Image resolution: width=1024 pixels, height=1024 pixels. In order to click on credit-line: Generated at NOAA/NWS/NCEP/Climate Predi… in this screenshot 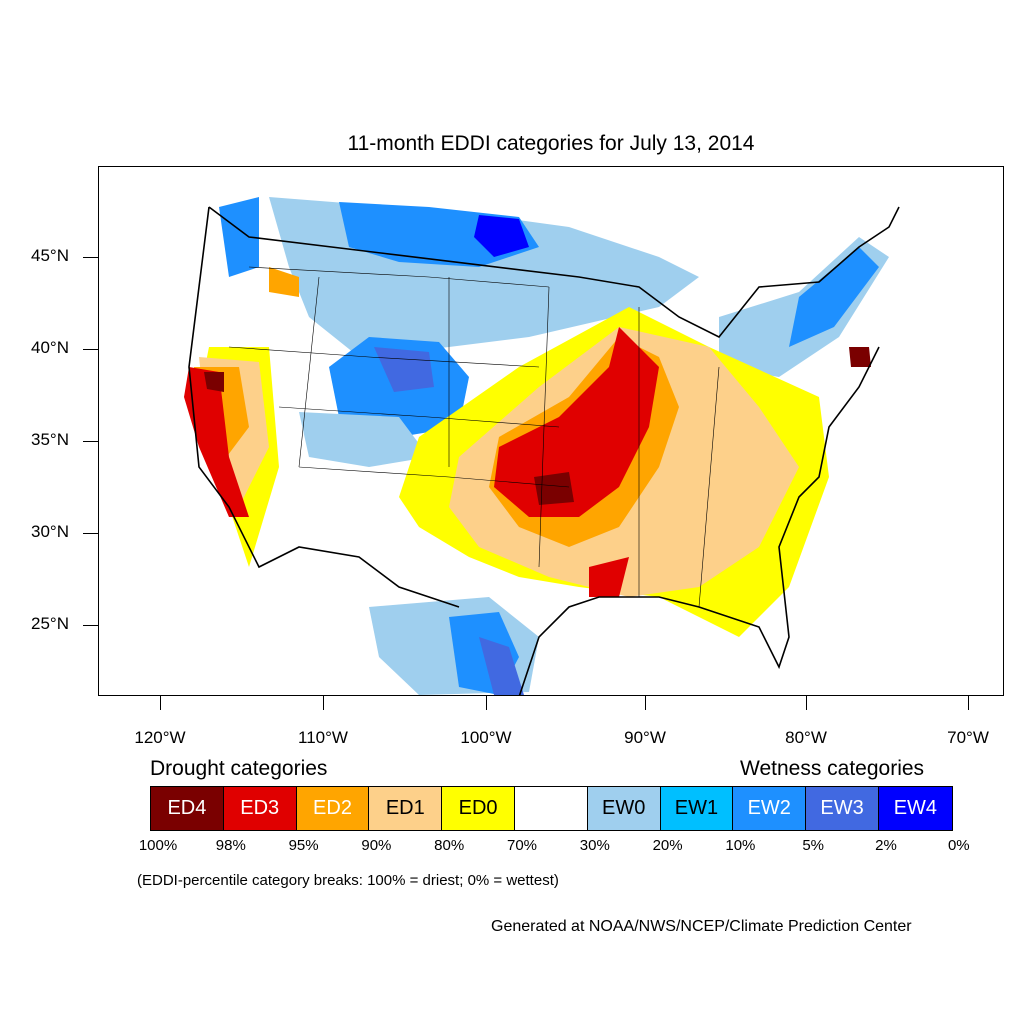, I will do `click(701, 926)`.